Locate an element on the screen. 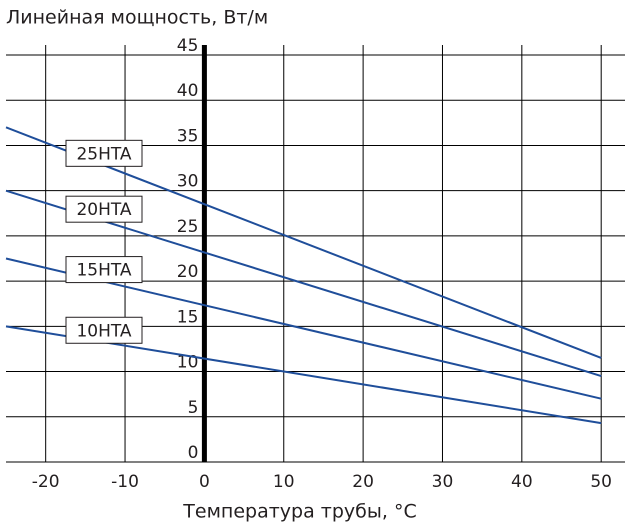 This screenshot has height=530, width=633. series-label: 25HTA is located at coordinates (103, 154).